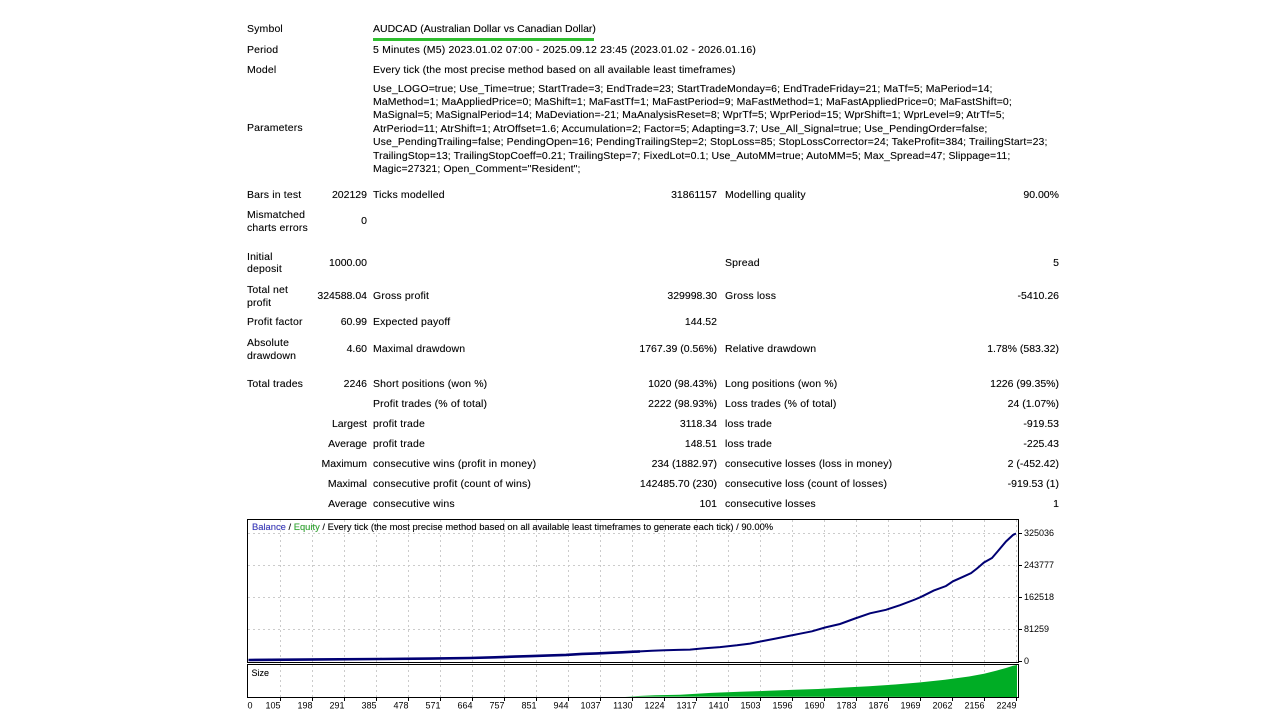 The image size is (1280, 720). Describe the element at coordinates (1036, 629) in the screenshot. I see `svg-text: 81259` at that location.